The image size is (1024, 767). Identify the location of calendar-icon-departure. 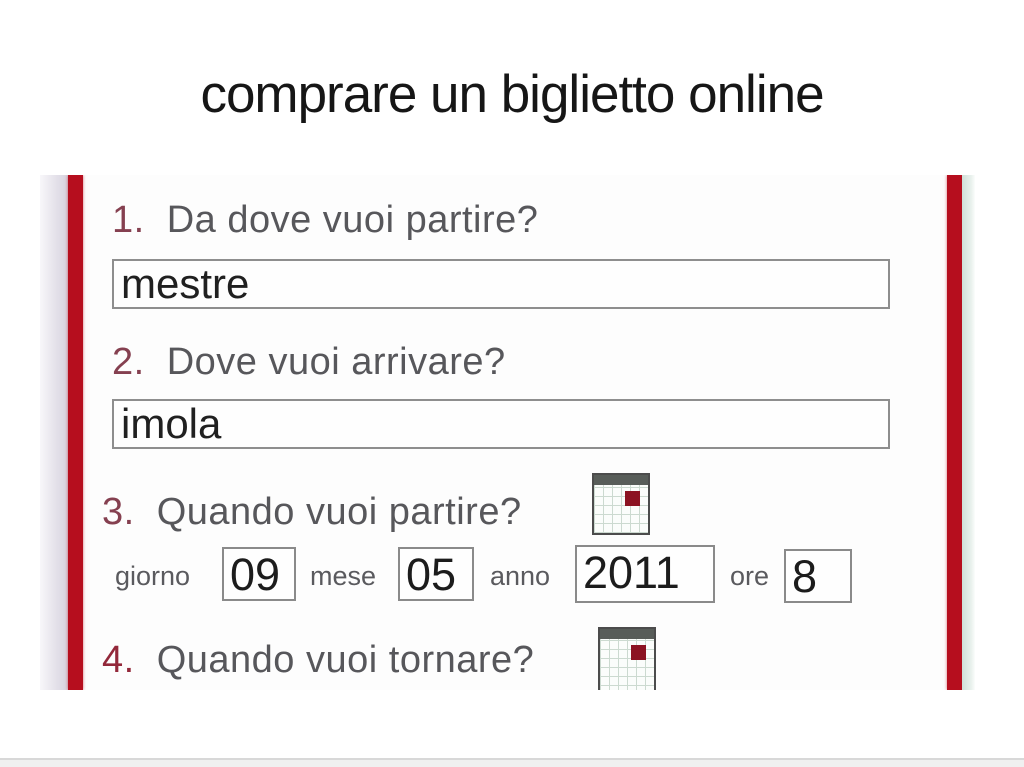
(621, 504).